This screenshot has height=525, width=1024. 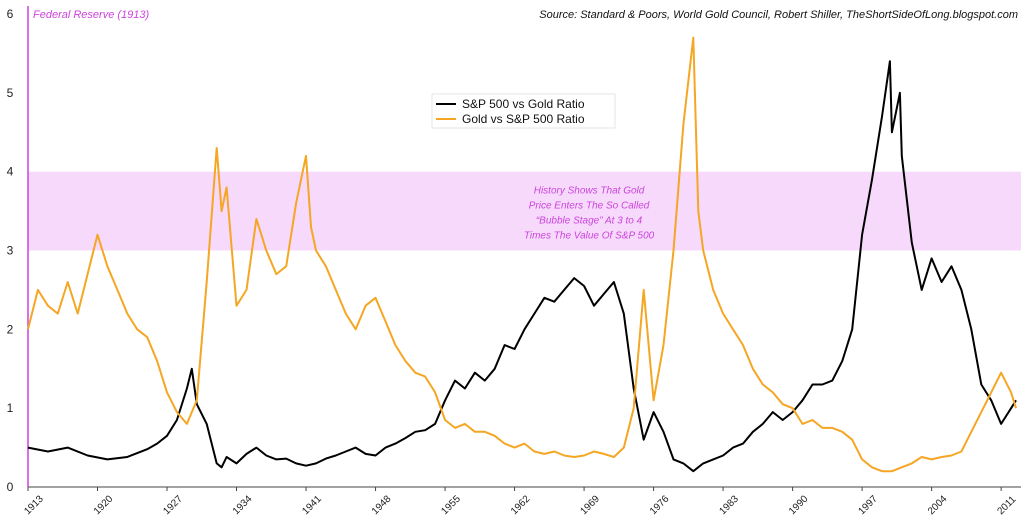 What do you see at coordinates (590, 505) in the screenshot?
I see `x-tick-label: 1969` at bounding box center [590, 505].